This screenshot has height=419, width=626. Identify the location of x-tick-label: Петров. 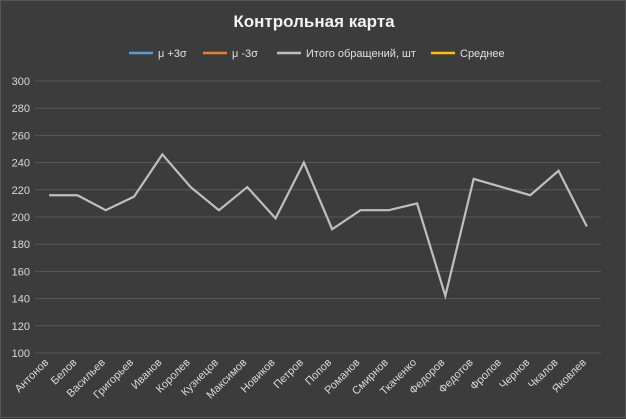
(288, 374).